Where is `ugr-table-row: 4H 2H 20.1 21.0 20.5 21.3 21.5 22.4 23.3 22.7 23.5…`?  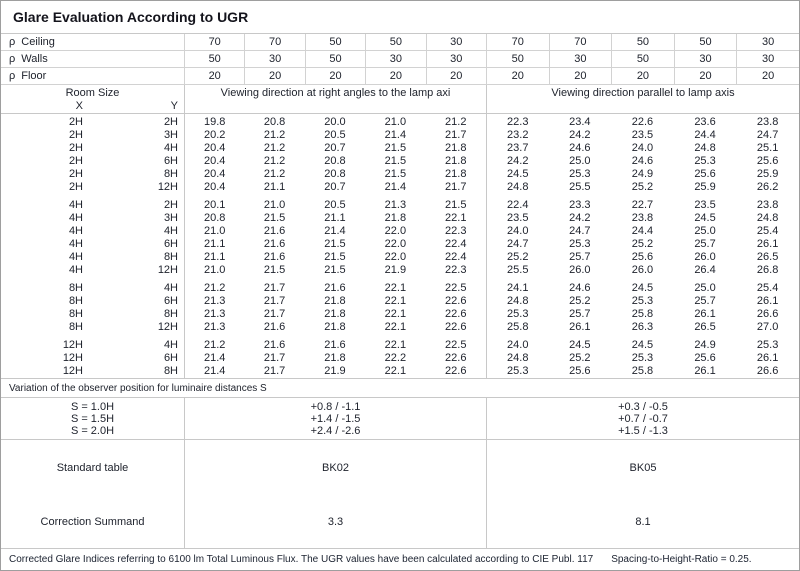 ugr-table-row: 4H 2H 20.1 21.0 20.5 21.3 21.5 22.4 23.3 22.7 23.5… is located at coordinates (400, 205).